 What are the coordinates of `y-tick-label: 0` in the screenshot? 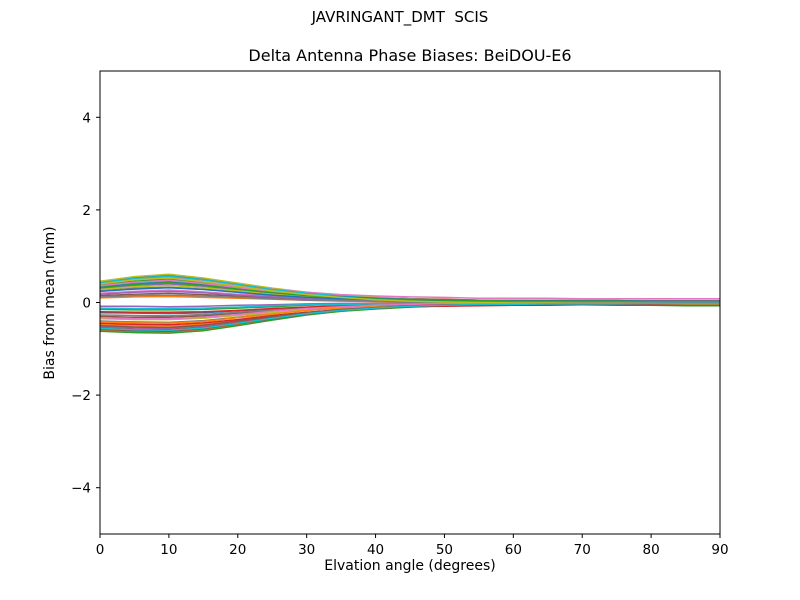 It's located at (86, 304).